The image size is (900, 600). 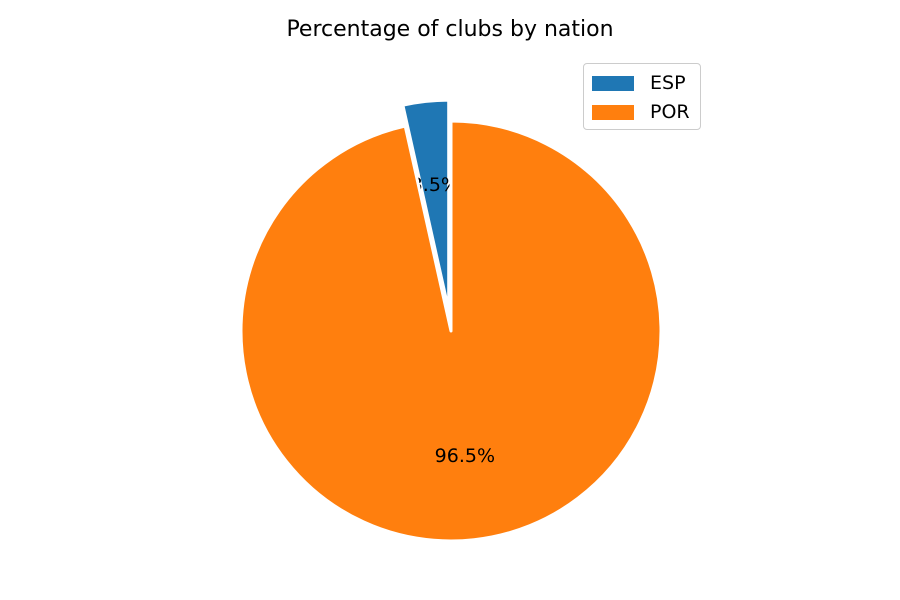 I want to click on legend-swatch-esp, so click(x=613, y=83).